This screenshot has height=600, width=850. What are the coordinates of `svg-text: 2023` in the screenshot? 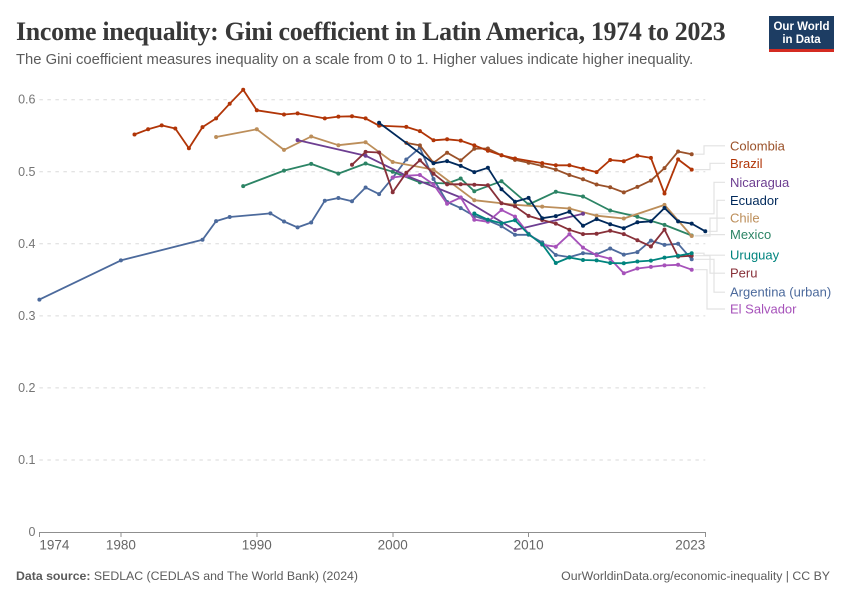 It's located at (690, 545).